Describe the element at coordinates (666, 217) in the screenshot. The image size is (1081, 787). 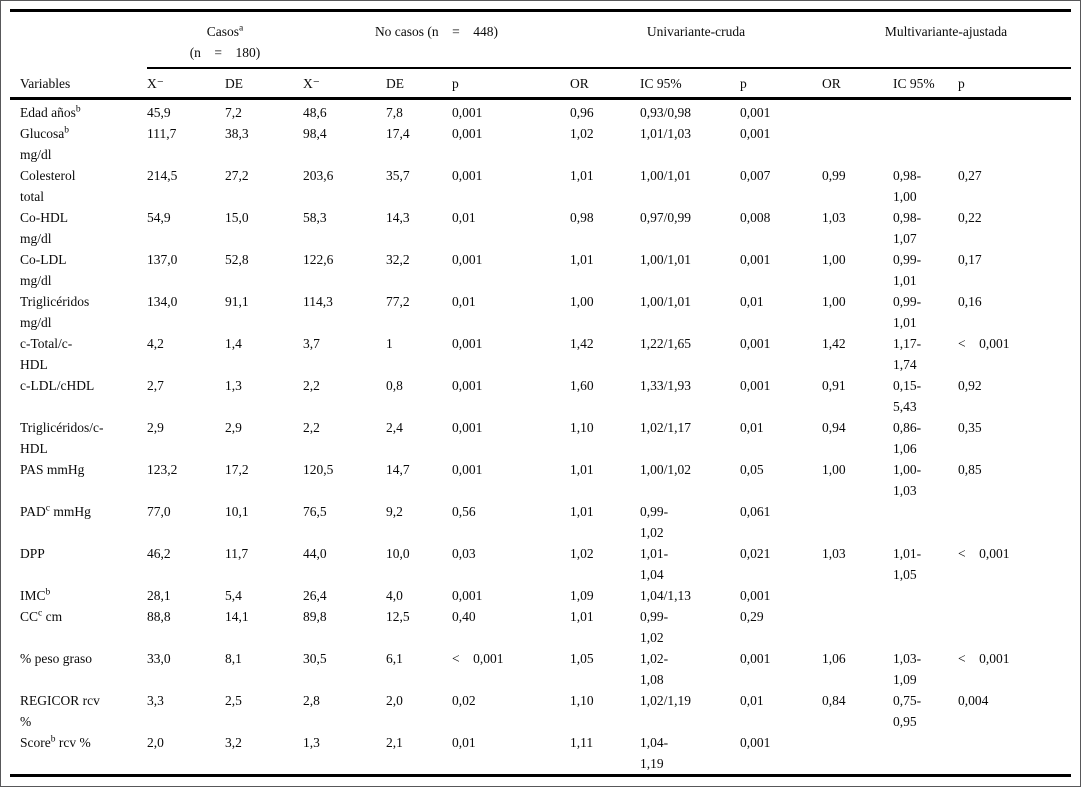
I see `cell-ic95-crude: 0,97/0,99` at that location.